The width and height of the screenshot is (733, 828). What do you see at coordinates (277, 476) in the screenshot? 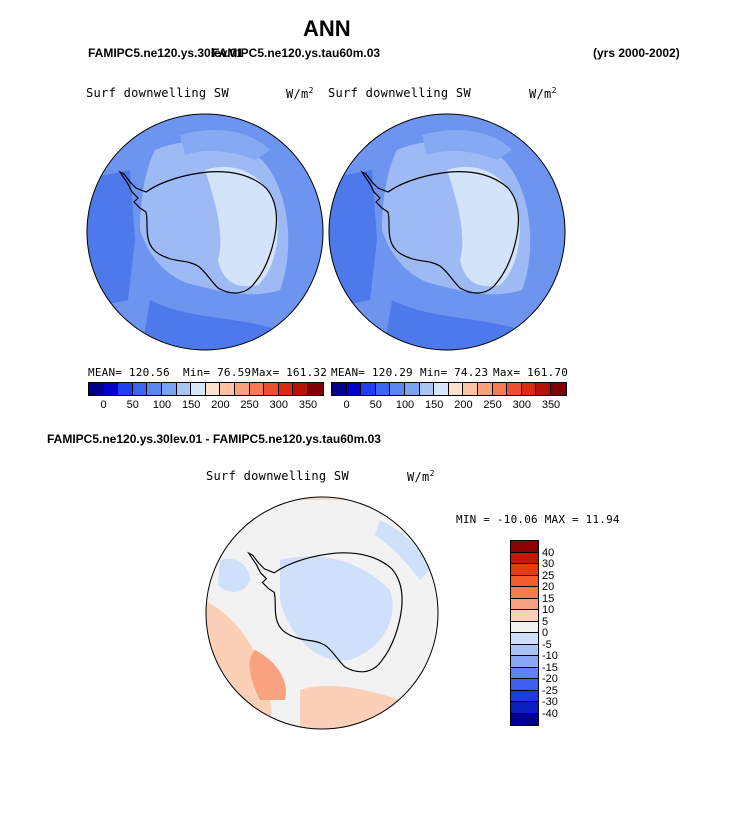
I see `diff-variable-label: Surf downwelling SW` at bounding box center [277, 476].